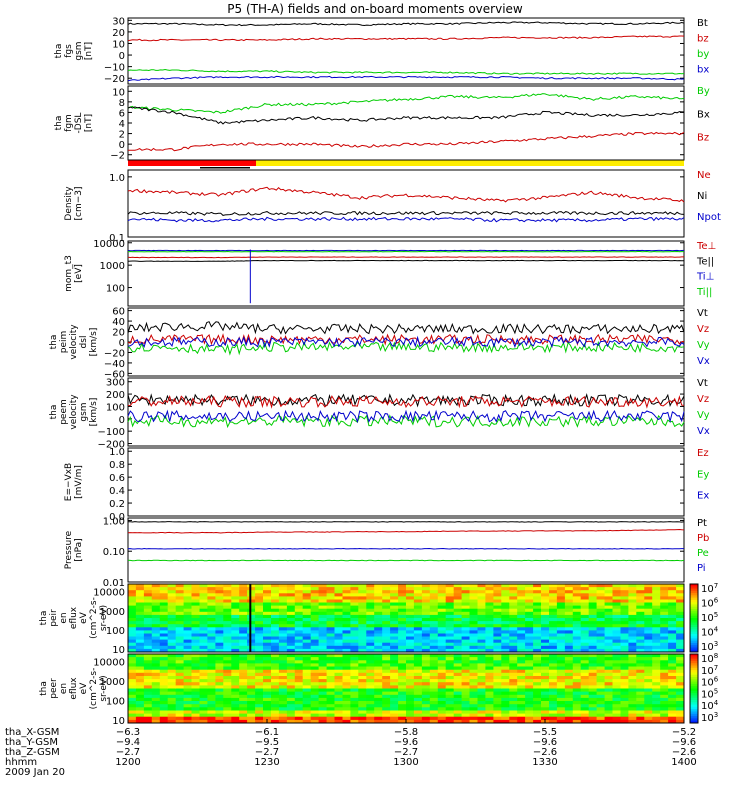 This screenshot has width=750, height=800. What do you see at coordinates (694, 649) in the screenshot?
I see `colorbar-cell-peir` at bounding box center [694, 649].